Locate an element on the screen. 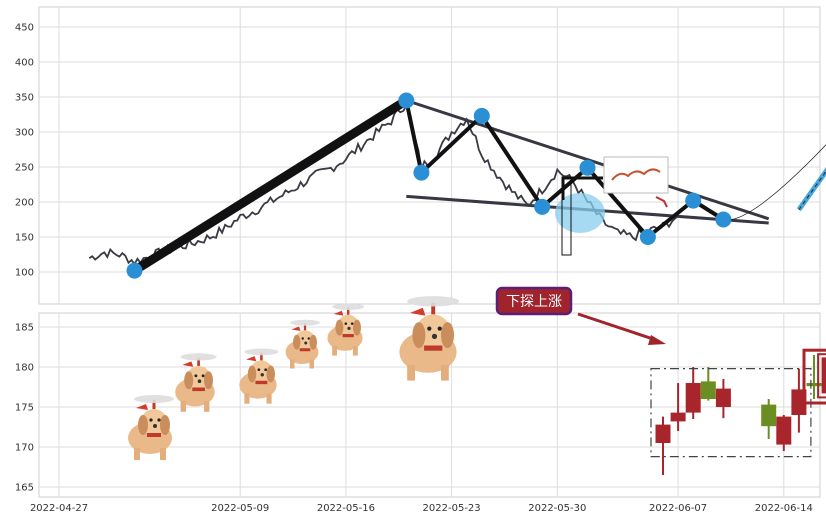 The width and height of the screenshot is (826, 520). upper-trendline is located at coordinates (587, 160).